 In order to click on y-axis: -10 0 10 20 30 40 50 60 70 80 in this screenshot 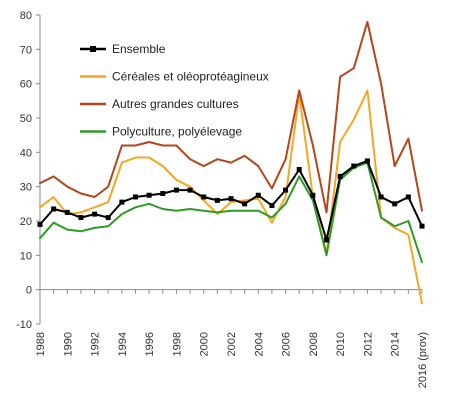, I will do `click(28, 170)`.